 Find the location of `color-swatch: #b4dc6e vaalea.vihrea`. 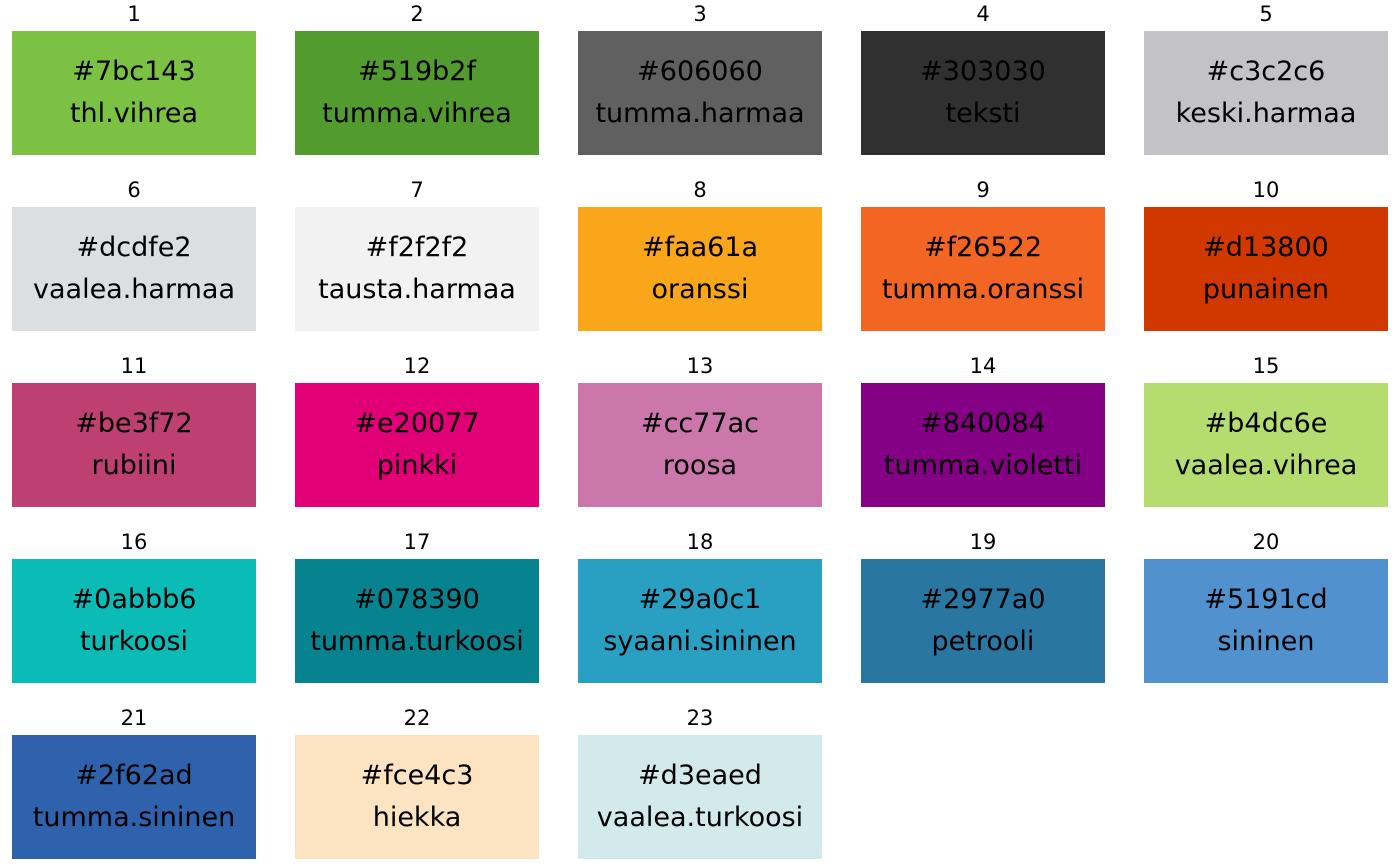

color-swatch: #b4dc6e vaalea.vihrea is located at coordinates (1266, 445).